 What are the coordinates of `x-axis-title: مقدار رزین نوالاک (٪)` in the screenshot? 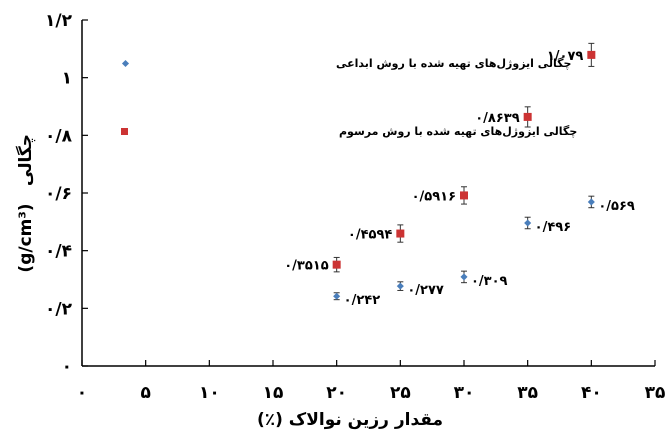 It's located at (350, 420).